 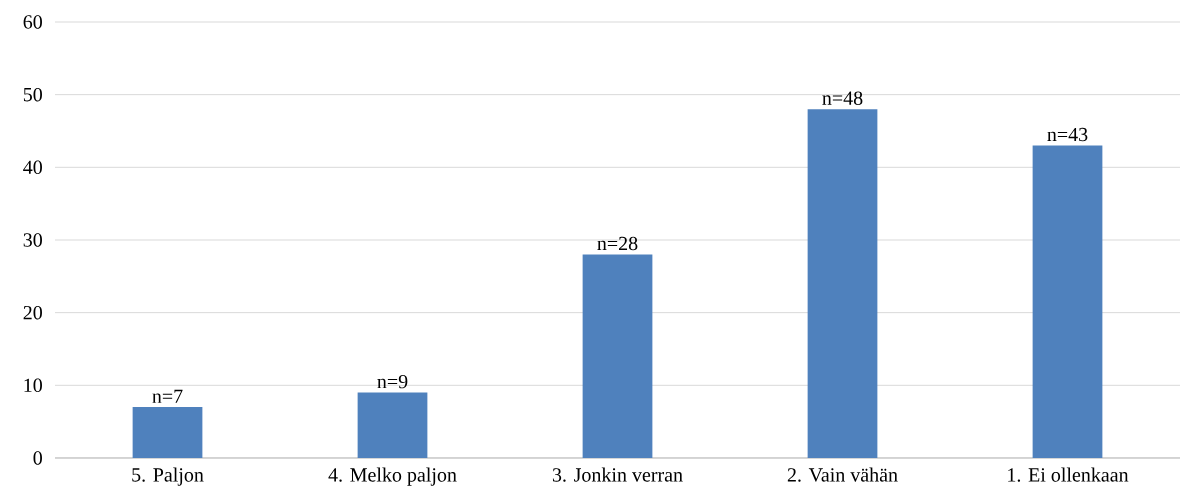 I want to click on data-label: n=48, so click(x=842, y=98).